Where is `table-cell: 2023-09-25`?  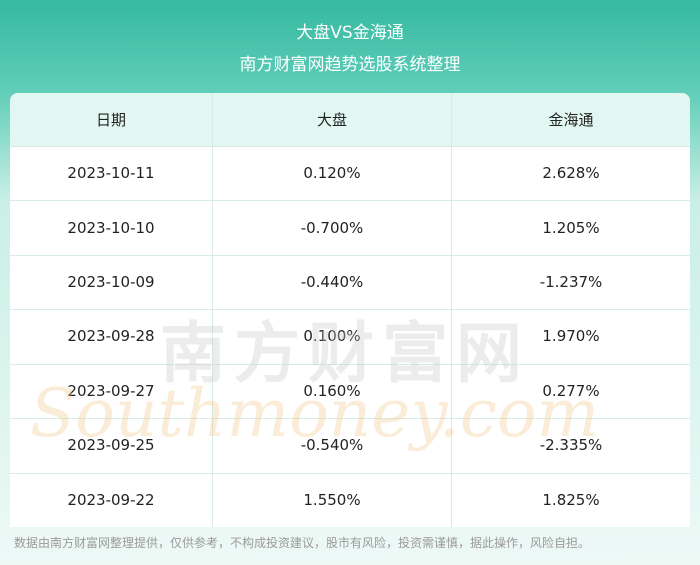 table-cell: 2023-09-25 is located at coordinates (111, 445).